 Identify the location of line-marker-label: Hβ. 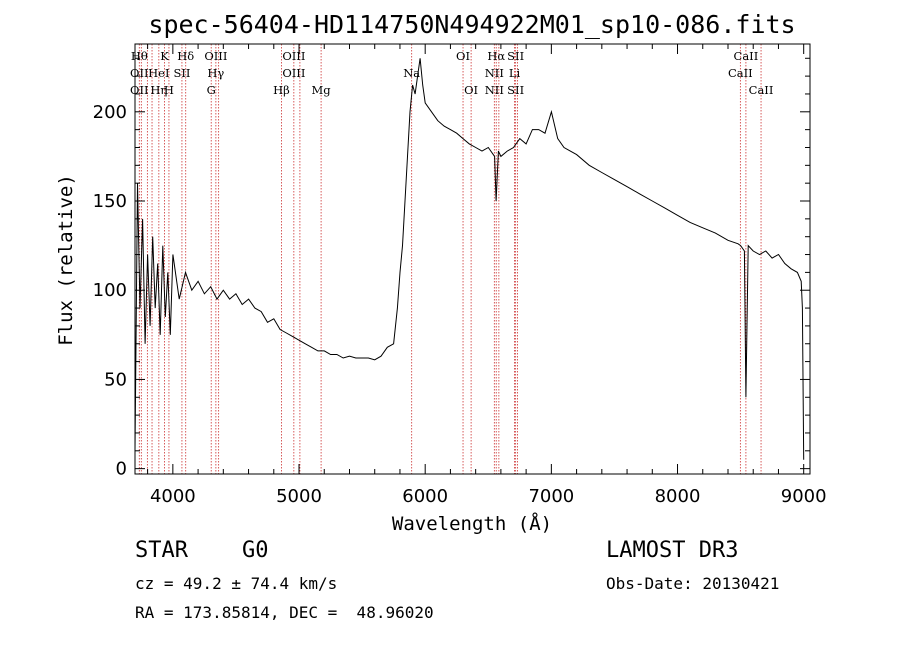
(281, 90).